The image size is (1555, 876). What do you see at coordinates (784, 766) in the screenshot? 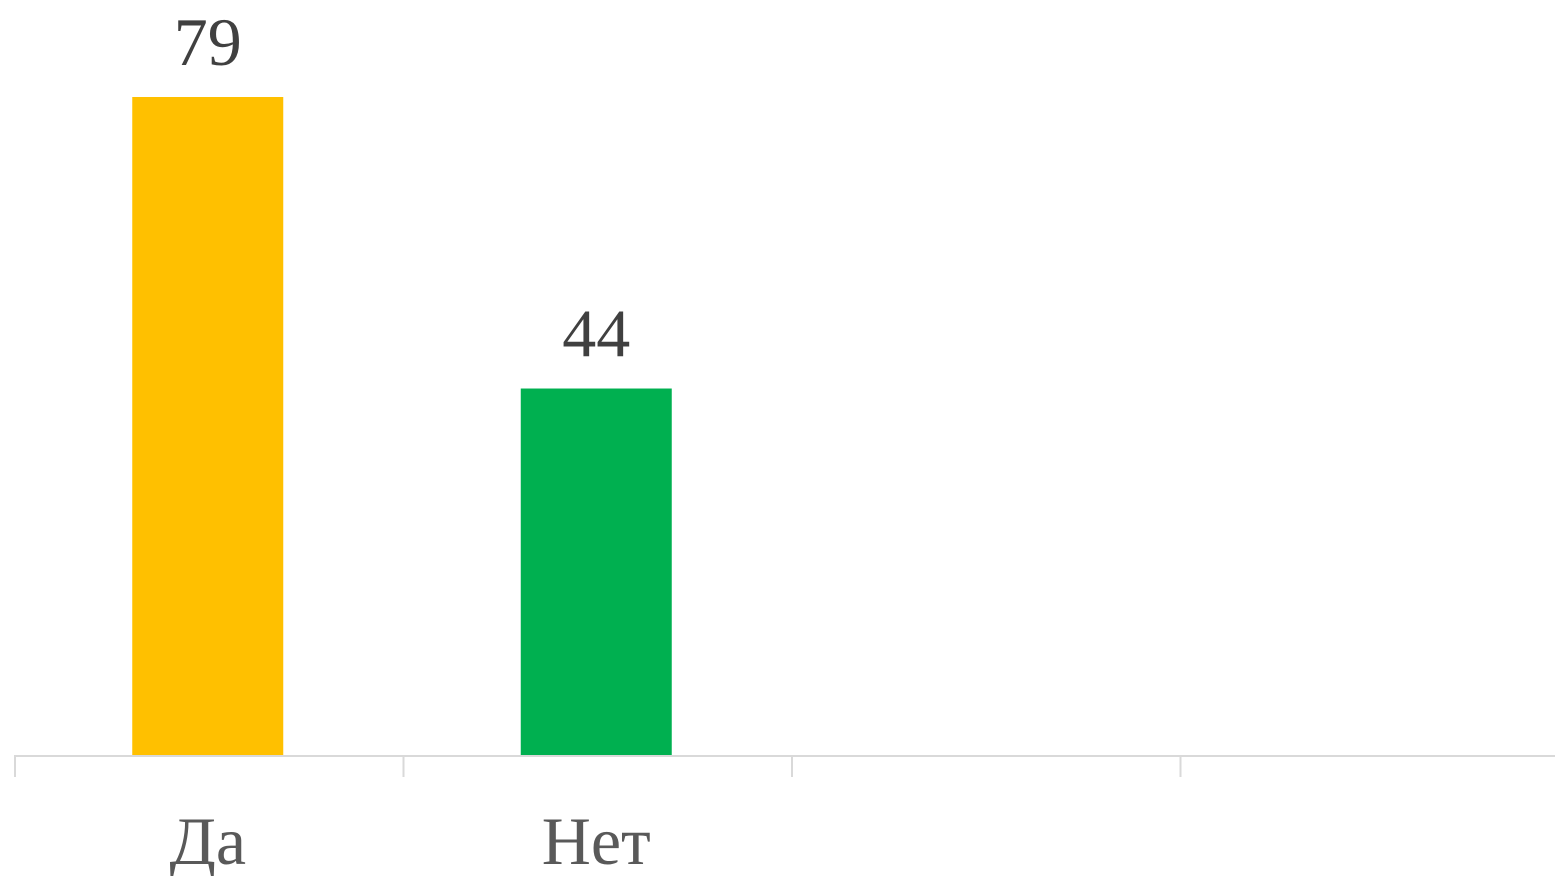
I see `x-axis` at bounding box center [784, 766].